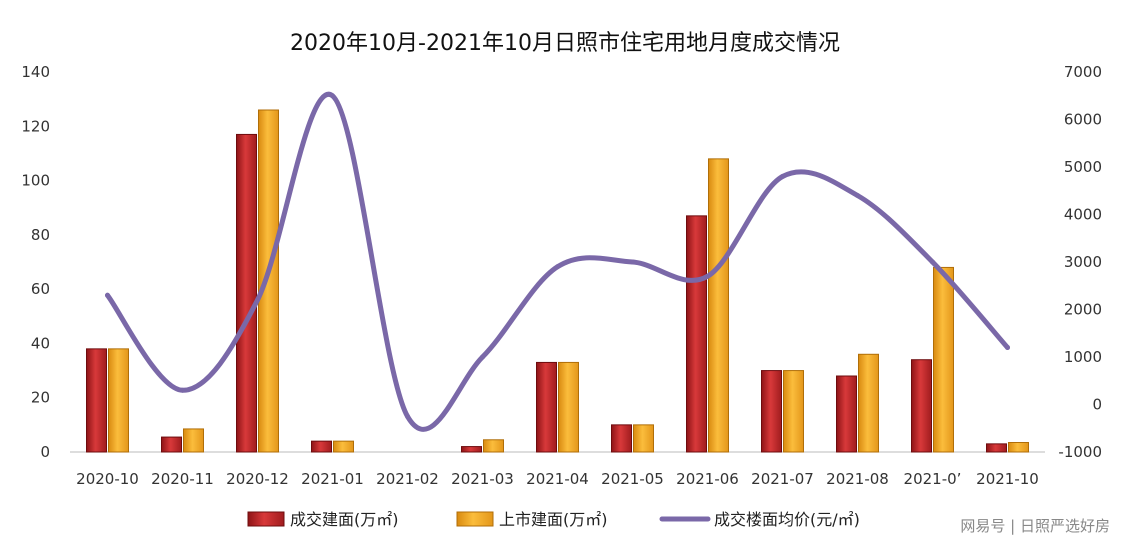 The image size is (1125, 551). I want to click on right-y-tick-7: 6000, so click(1083, 120).